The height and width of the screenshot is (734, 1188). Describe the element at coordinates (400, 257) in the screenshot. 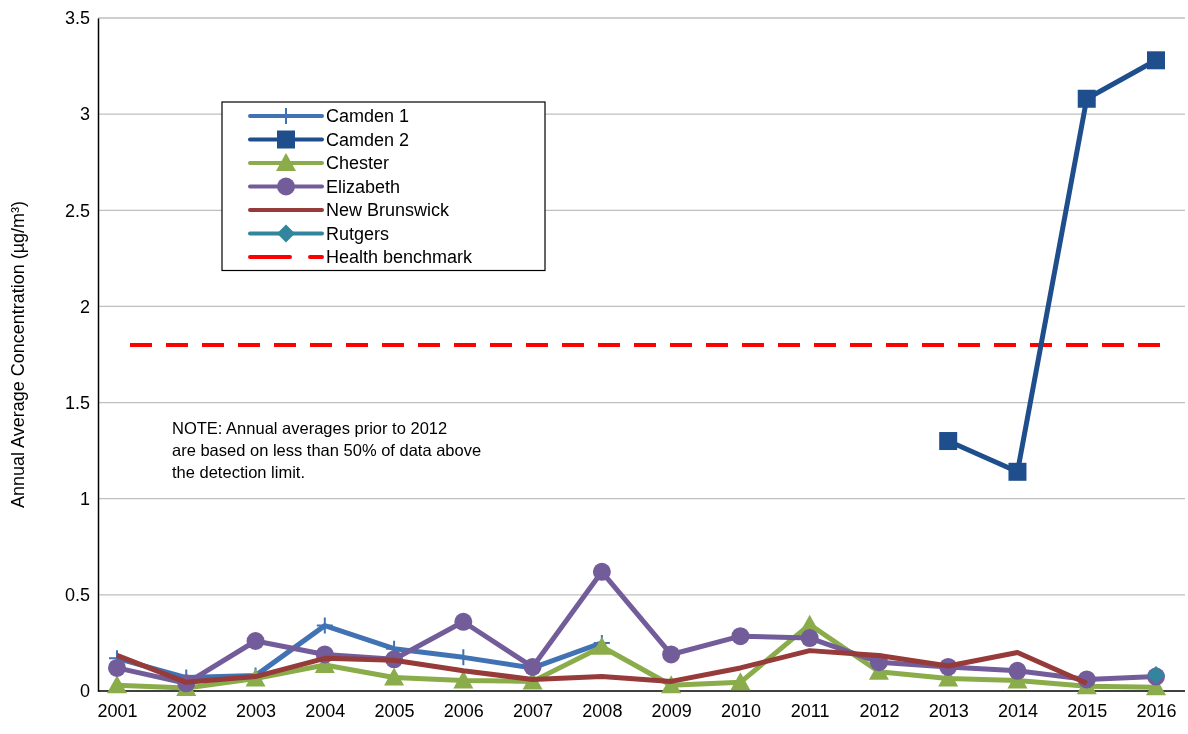

I see `legend-label: Health benchmark` at that location.